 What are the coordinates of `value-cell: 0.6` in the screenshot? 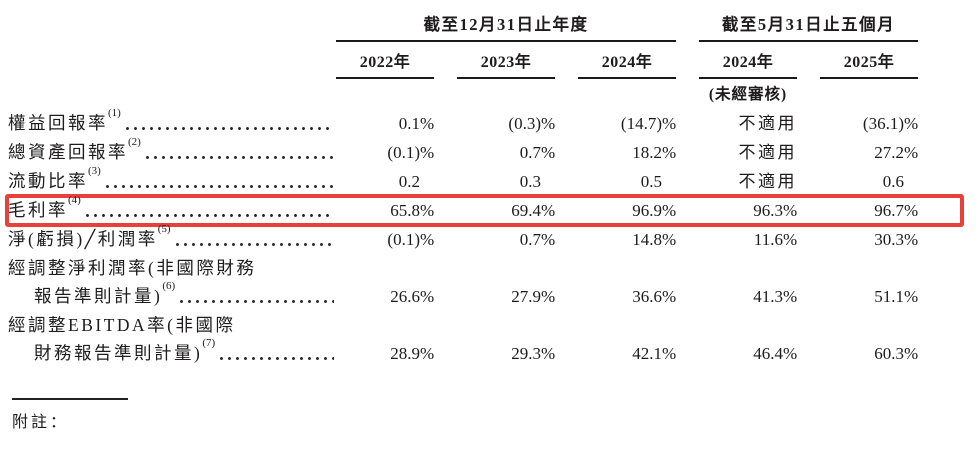 It's located at (880, 181).